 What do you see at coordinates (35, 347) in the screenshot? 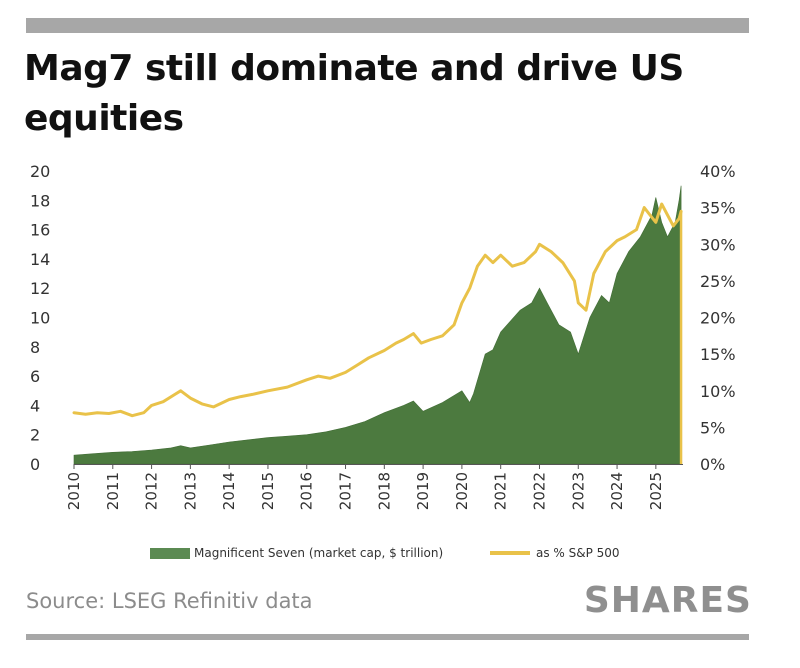
I see `y-left-tick-label: 8` at bounding box center [35, 347].